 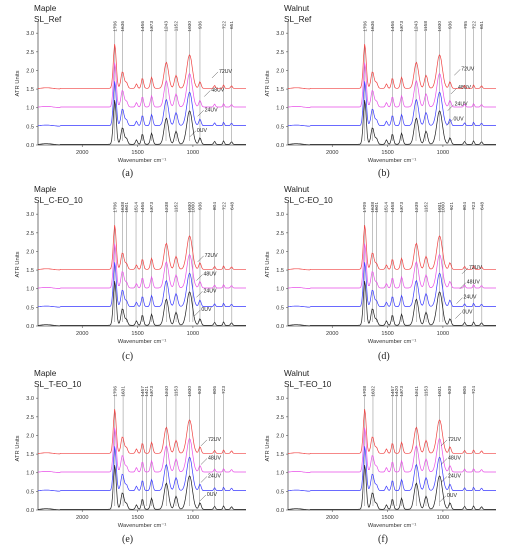 I want to click on peak-label: 1240, so click(x=167, y=391).